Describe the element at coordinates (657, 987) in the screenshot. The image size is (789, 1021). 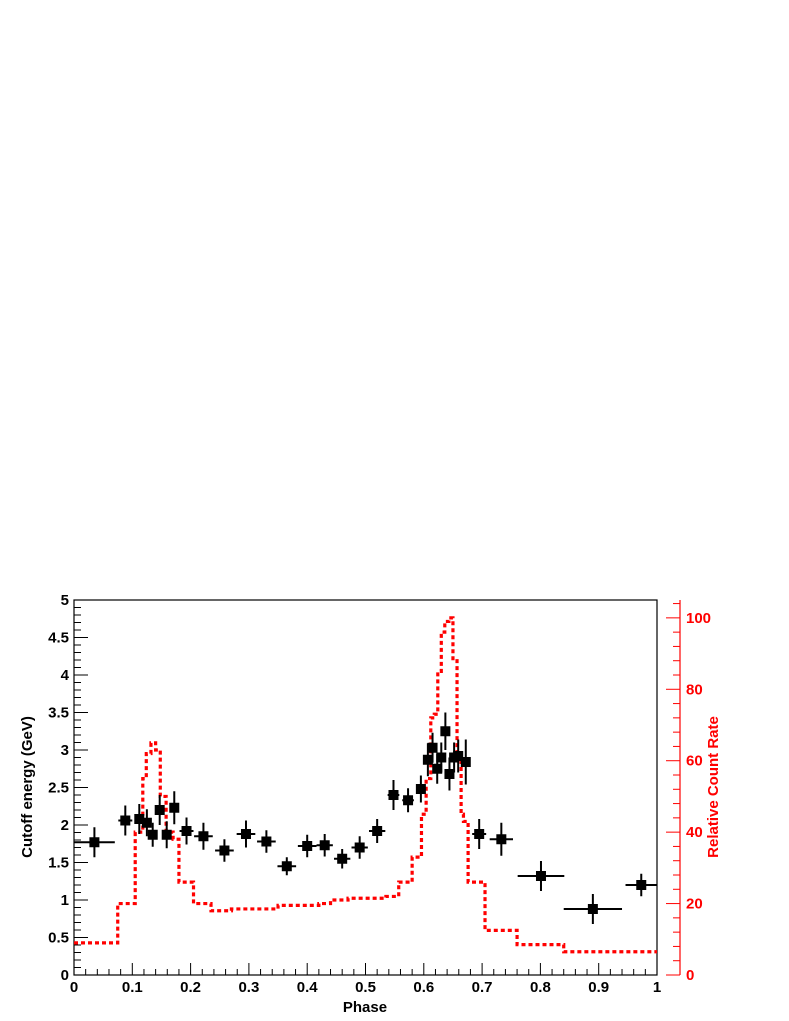
I see `x-tick-label: 1` at that location.